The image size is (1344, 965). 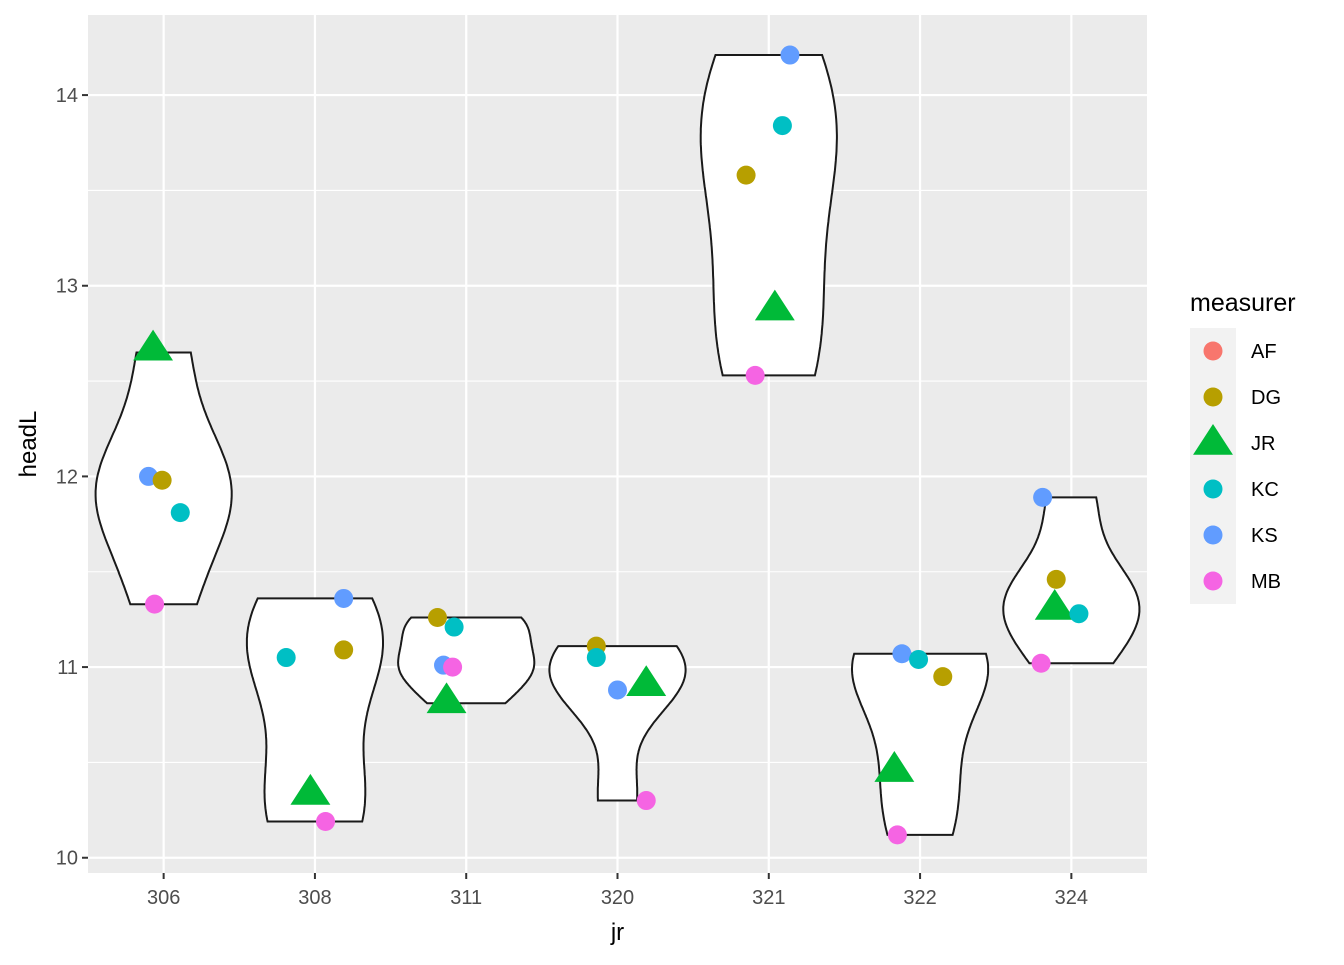 What do you see at coordinates (1213, 489) in the screenshot?
I see `legend-key-kc` at bounding box center [1213, 489].